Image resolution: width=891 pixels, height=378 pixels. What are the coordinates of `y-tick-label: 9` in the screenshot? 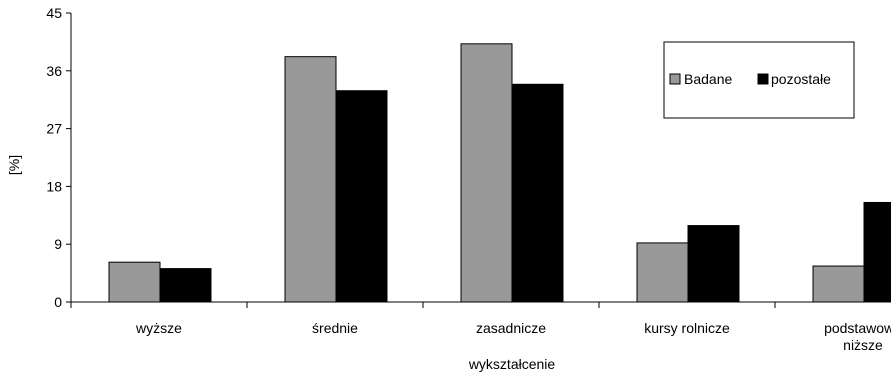 It's located at (58, 244).